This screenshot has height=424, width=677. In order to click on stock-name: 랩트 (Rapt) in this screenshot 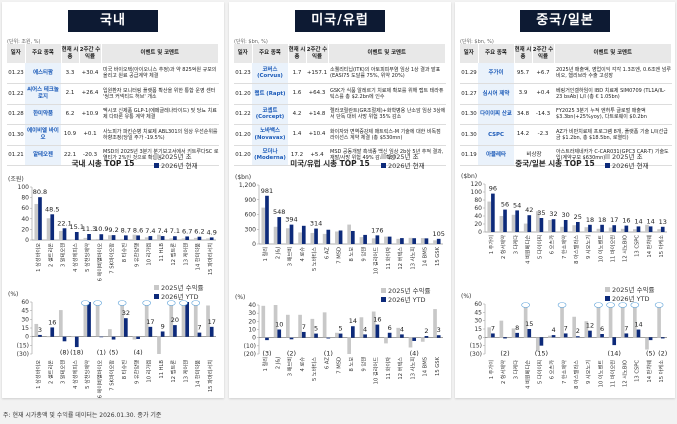, I will do `click(270, 94)`.